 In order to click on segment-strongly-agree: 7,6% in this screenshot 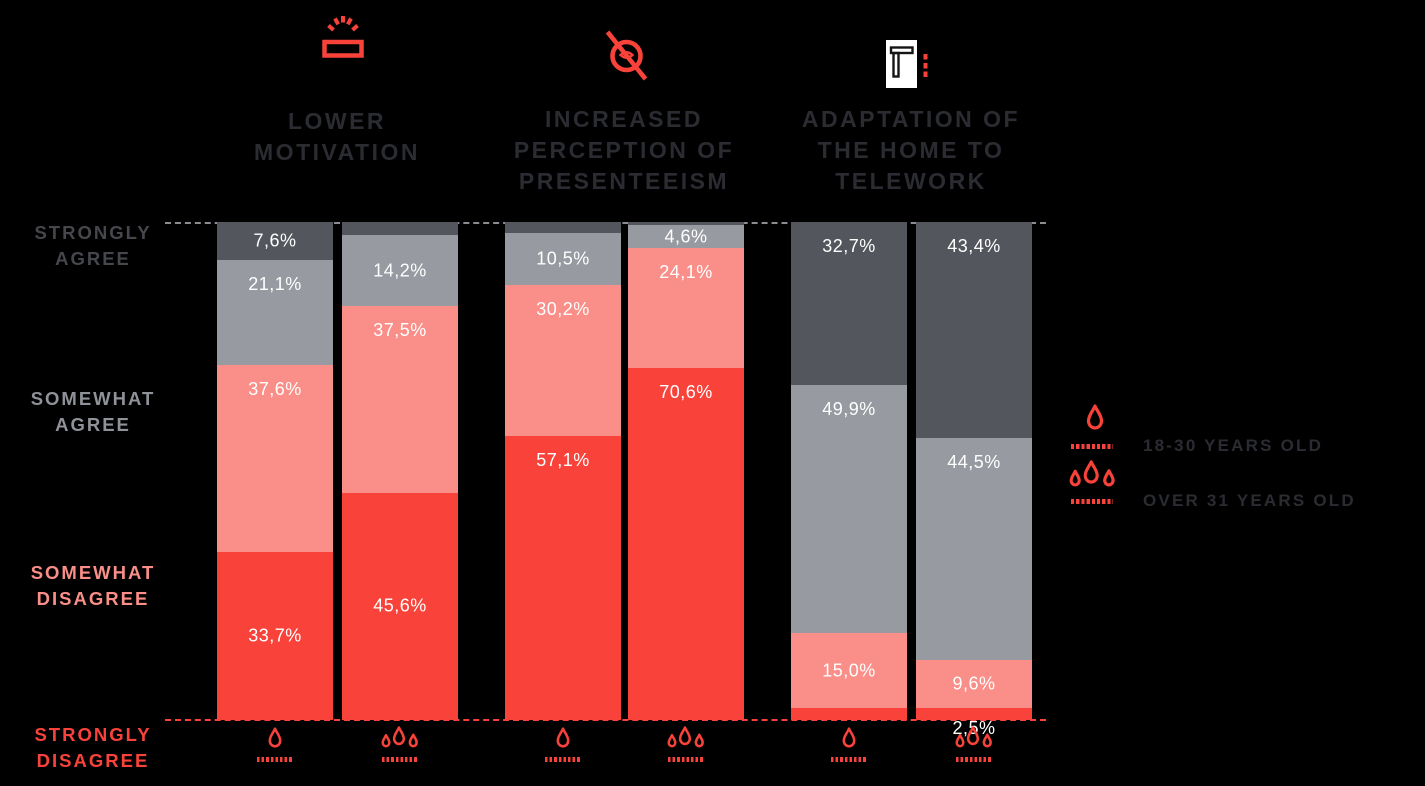, I will do `click(275, 241)`.